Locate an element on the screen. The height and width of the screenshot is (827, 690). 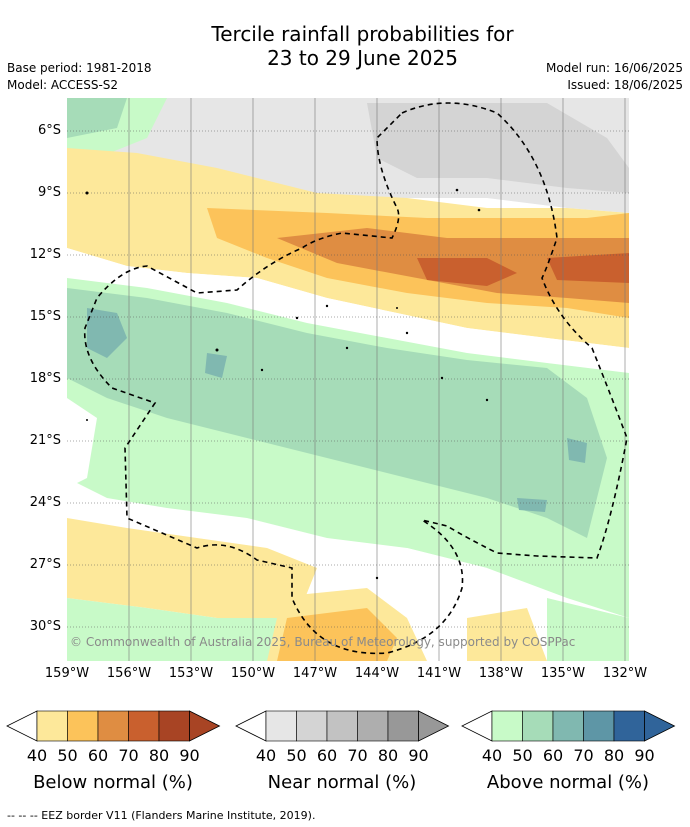
base-period: Base period: 1981-2018 is located at coordinates (79, 68).